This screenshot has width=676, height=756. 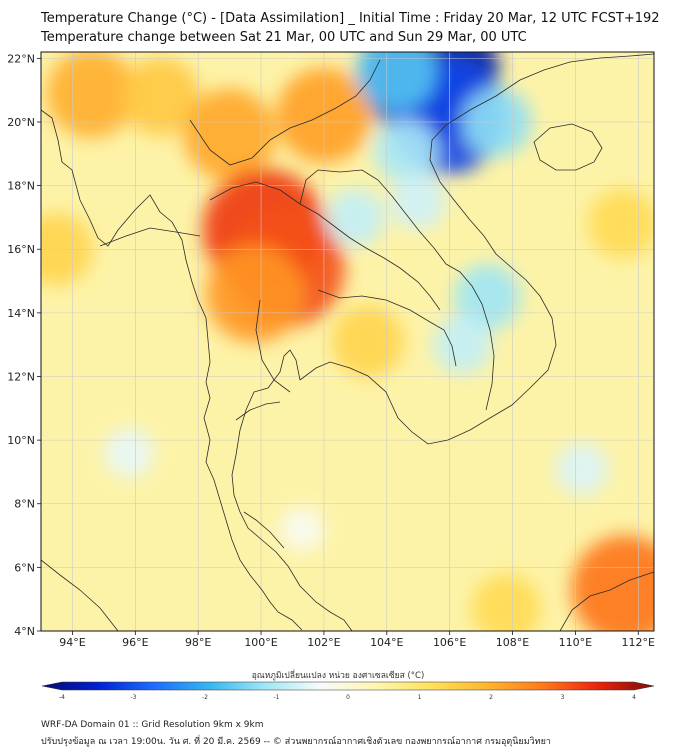 What do you see at coordinates (21, 58) in the screenshot?
I see `lat-tick-label: 22°N` at bounding box center [21, 58].